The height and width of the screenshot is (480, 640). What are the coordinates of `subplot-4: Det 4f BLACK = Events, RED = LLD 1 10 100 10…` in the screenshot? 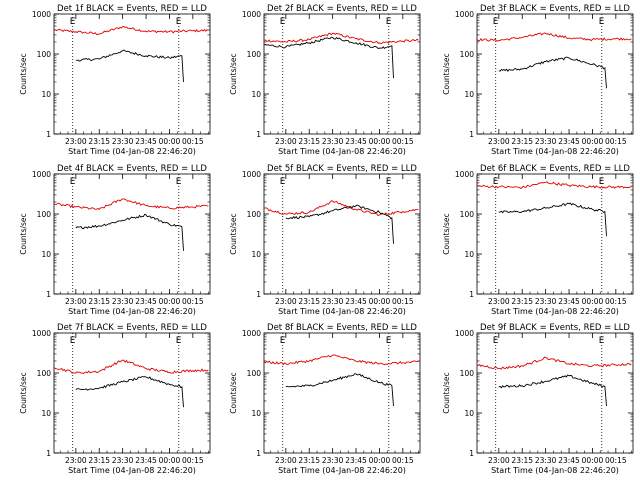 It's located at (115, 240).